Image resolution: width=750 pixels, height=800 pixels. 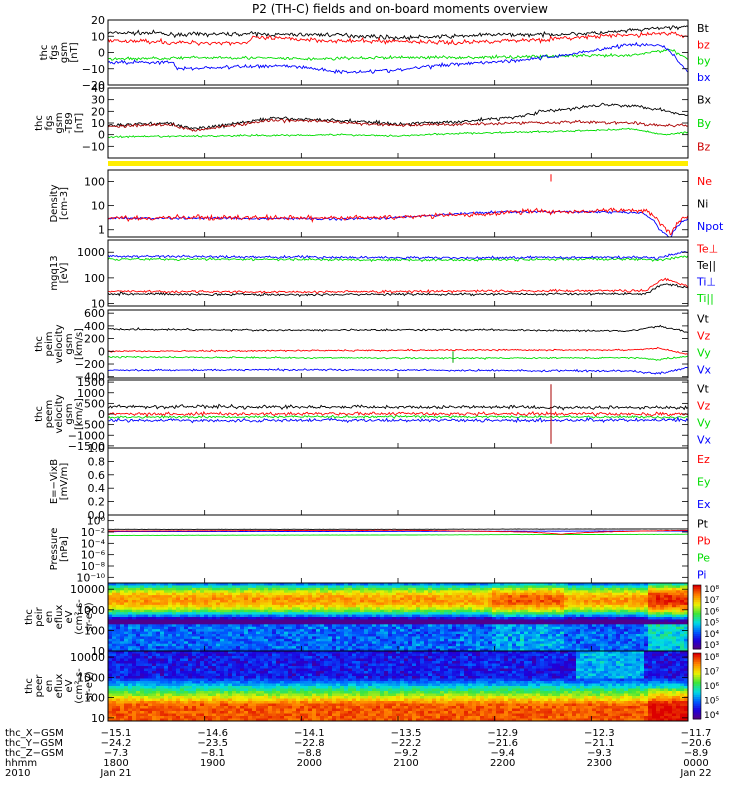 I want to click on legend-entry: Te||, so click(x=706, y=265).